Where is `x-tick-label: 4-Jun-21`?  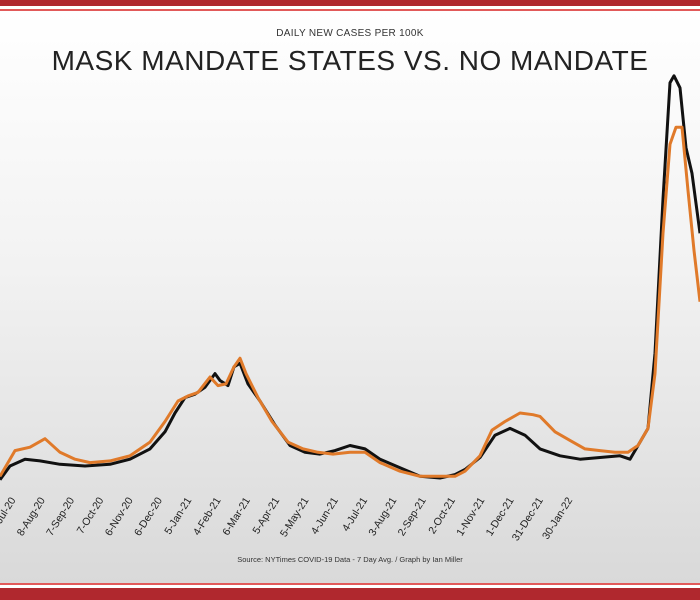 x-tick-label: 4-Jun-21 is located at coordinates (325, 516).